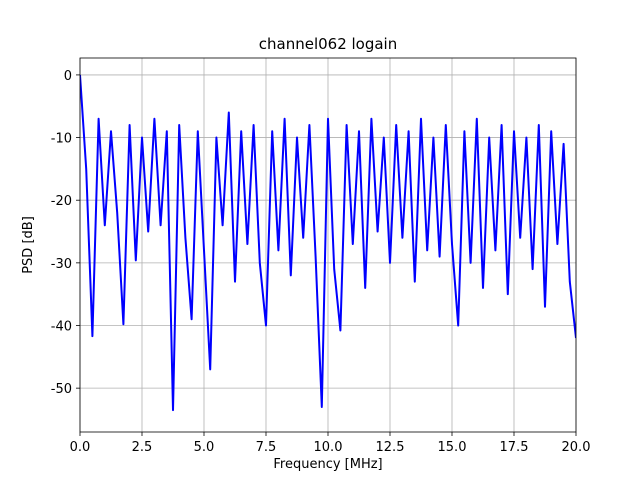 The width and height of the screenshot is (640, 480). What do you see at coordinates (142, 447) in the screenshot?
I see `x-tick-label: 2.5` at bounding box center [142, 447].